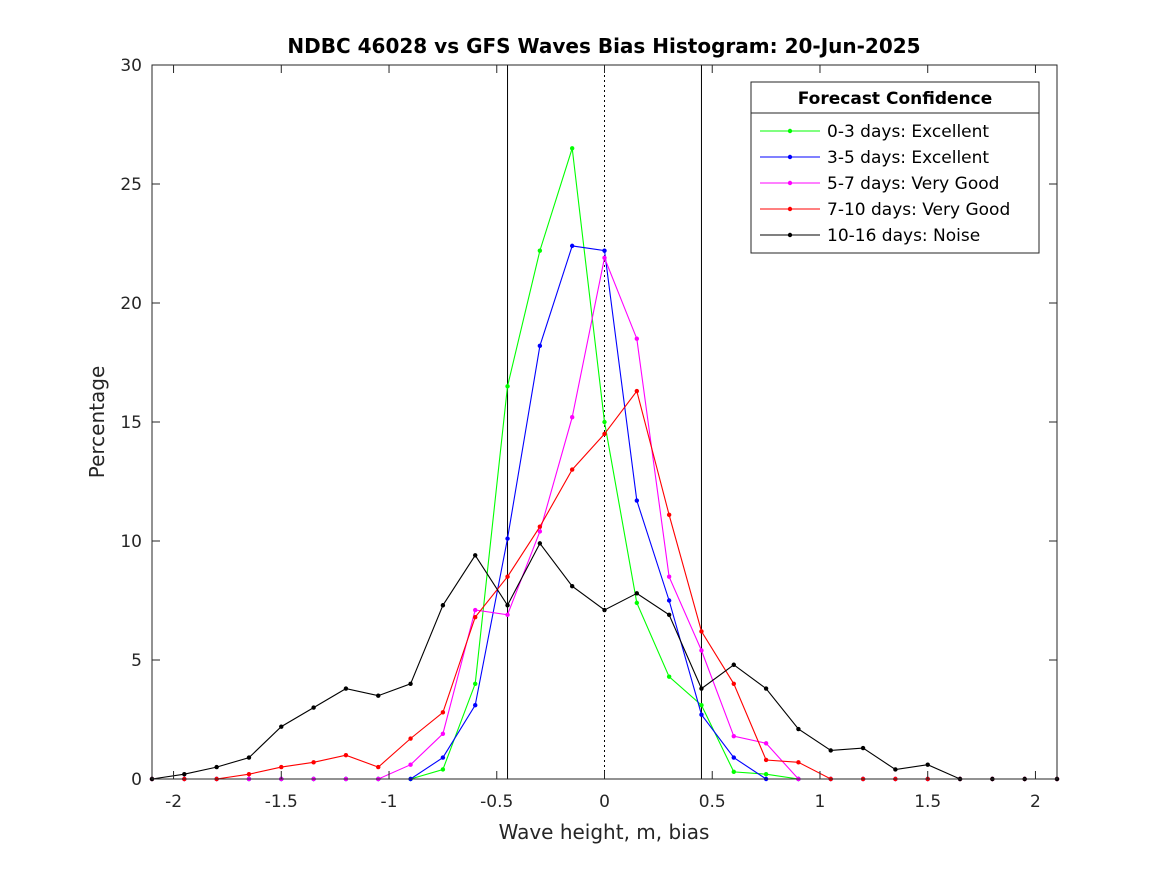 Image resolution: width=1167 pixels, height=875 pixels. What do you see at coordinates (131, 66) in the screenshot?
I see `y-tick-label: 30` at bounding box center [131, 66].